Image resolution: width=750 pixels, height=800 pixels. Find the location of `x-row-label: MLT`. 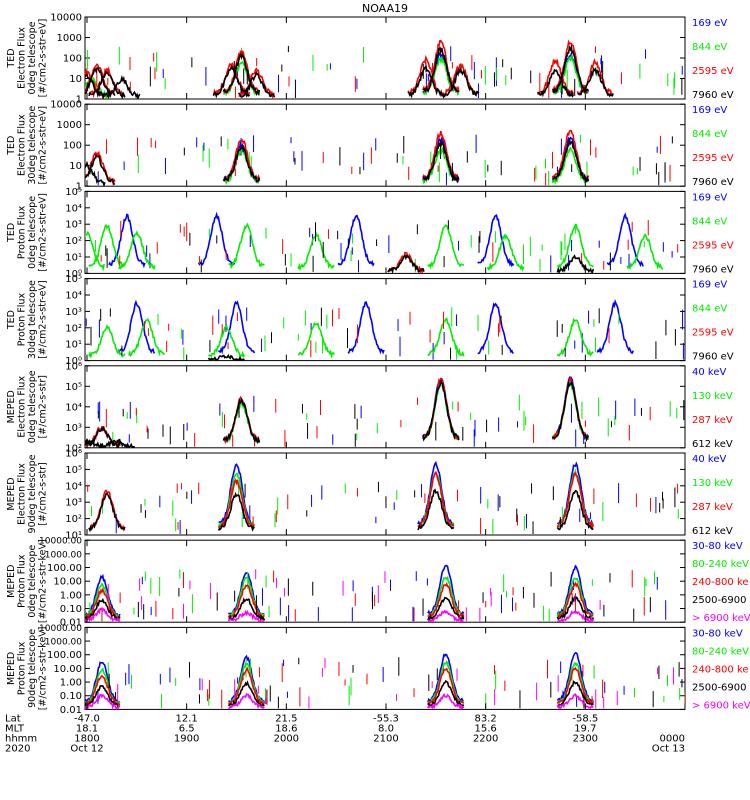

x-row-label: MLT is located at coordinates (15, 728).